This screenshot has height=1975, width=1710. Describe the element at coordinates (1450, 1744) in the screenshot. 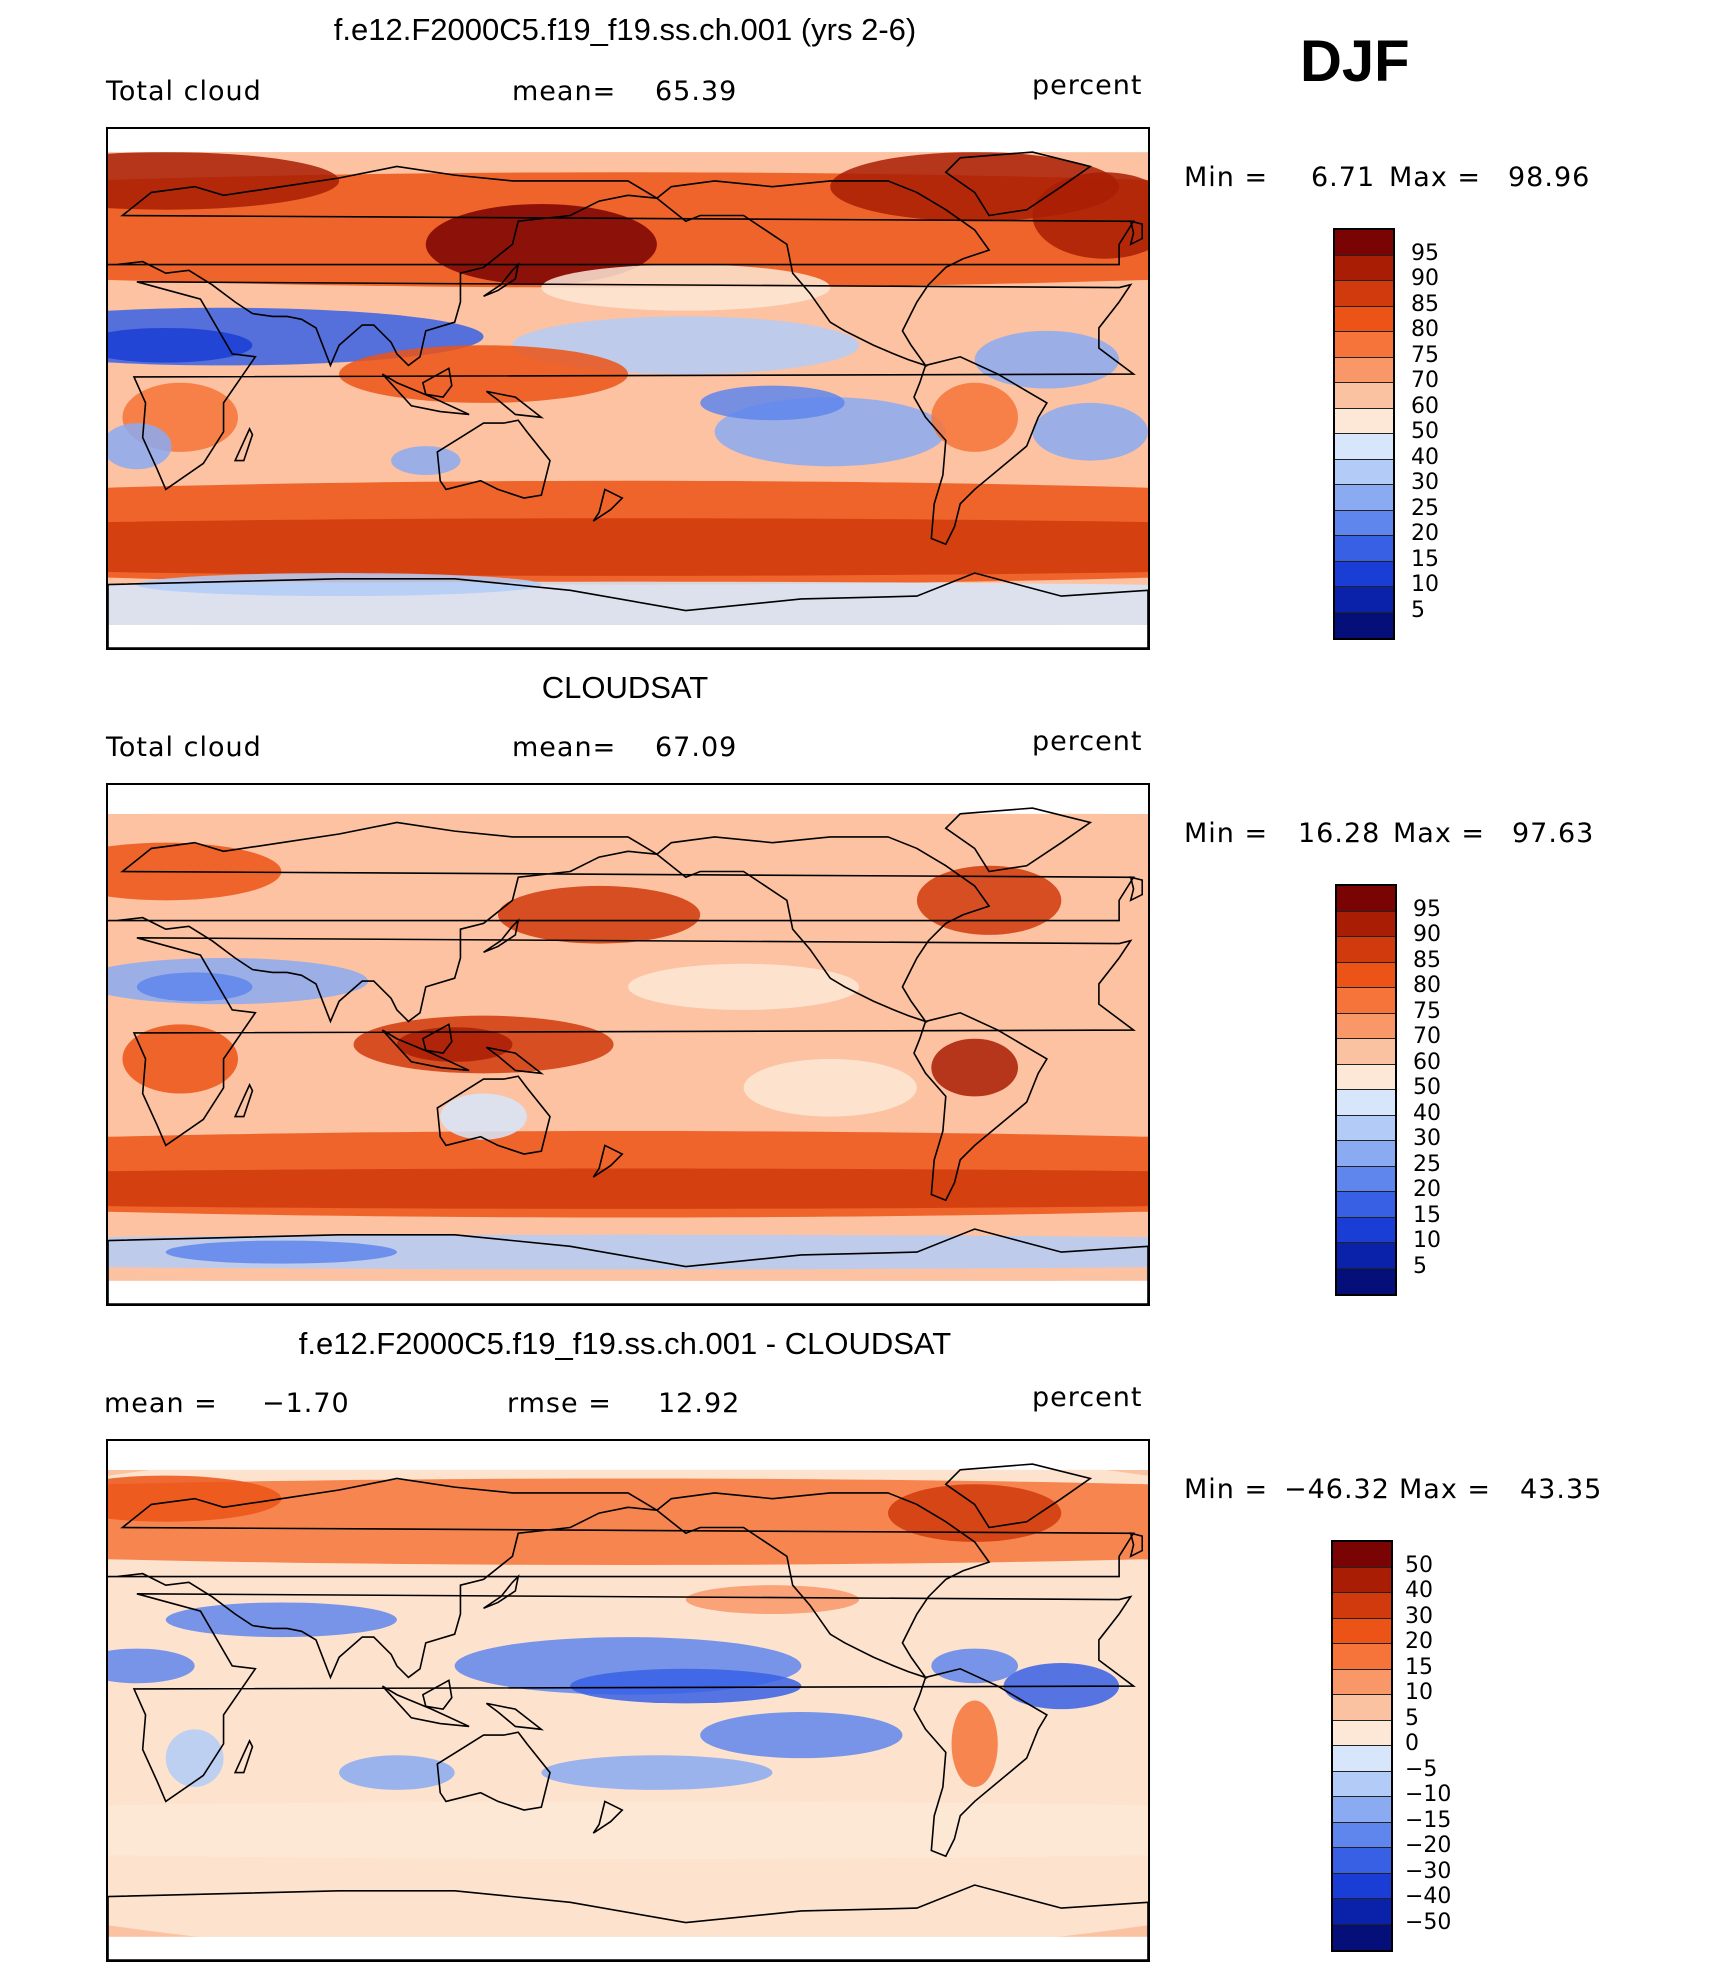

I see `panel3-colorbar-labels: 50 40 30 20 15 10 5 0 −5 −10 −15 −20 −30 −40 −50` at that location.